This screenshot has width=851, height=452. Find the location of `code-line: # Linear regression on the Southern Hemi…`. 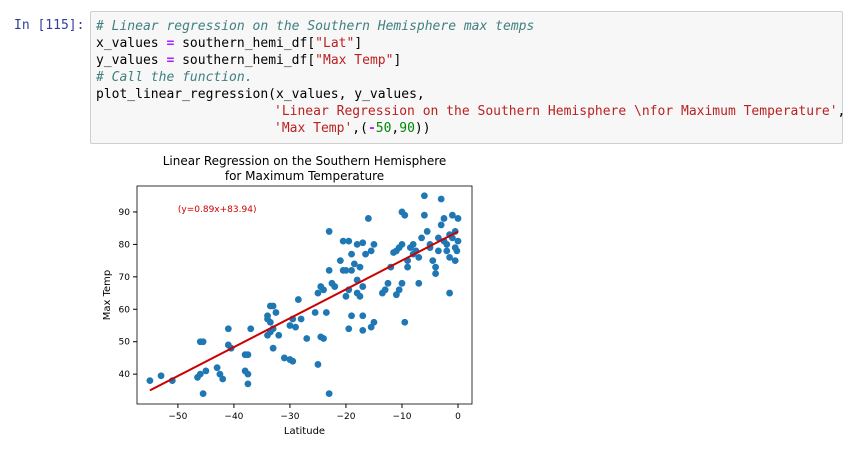

code-line: # Linear regression on the Southern Hemi… is located at coordinates (469, 26).